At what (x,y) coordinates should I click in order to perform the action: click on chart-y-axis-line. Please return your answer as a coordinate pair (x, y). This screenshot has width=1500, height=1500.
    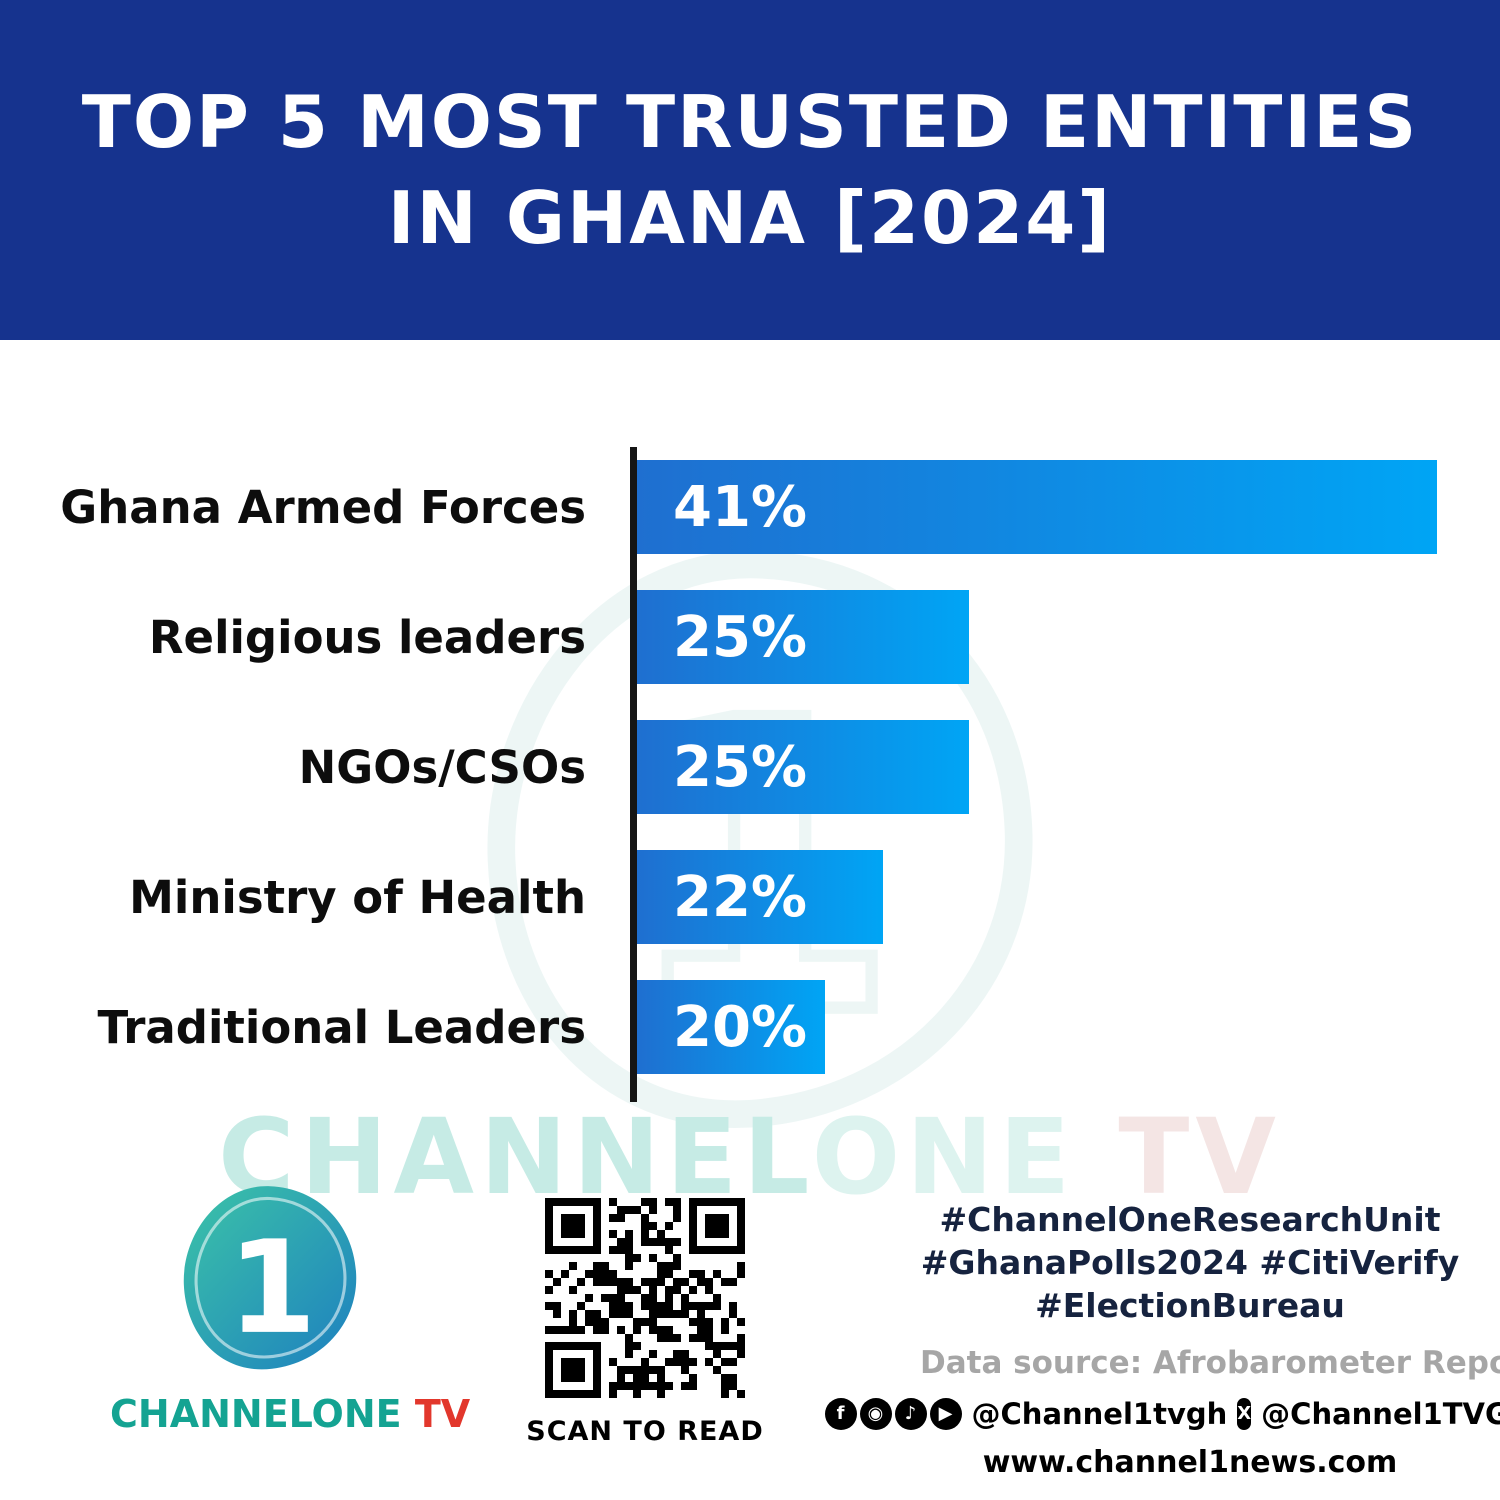
    Looking at the image, I should click on (633, 774).